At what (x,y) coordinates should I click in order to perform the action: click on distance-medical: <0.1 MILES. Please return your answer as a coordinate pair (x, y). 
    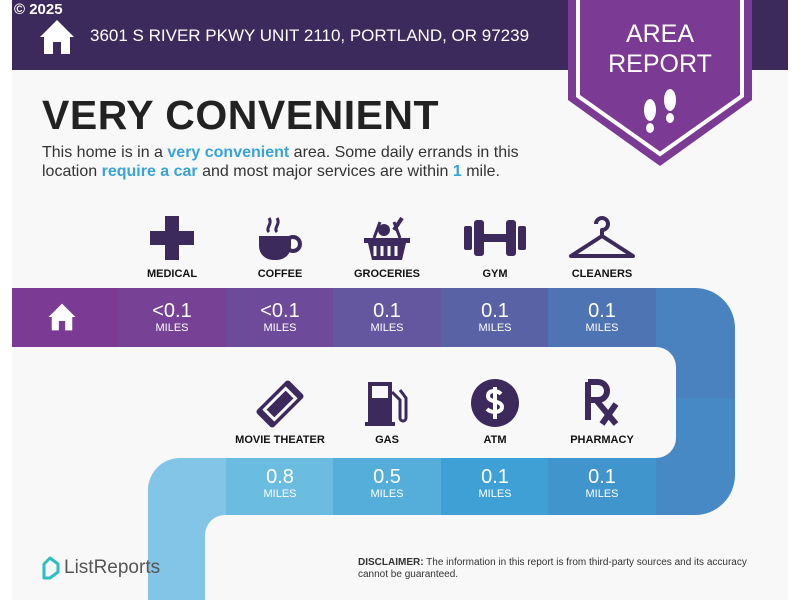
    Looking at the image, I should click on (172, 317).